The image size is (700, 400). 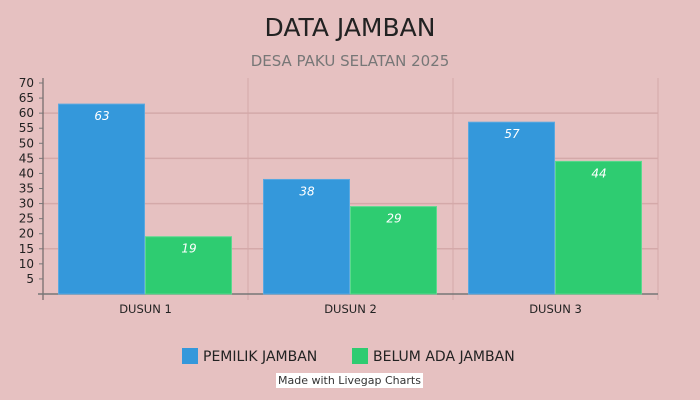 What do you see at coordinates (350, 309) in the screenshot?
I see `x-category-label: DUSUN 2` at bounding box center [350, 309].